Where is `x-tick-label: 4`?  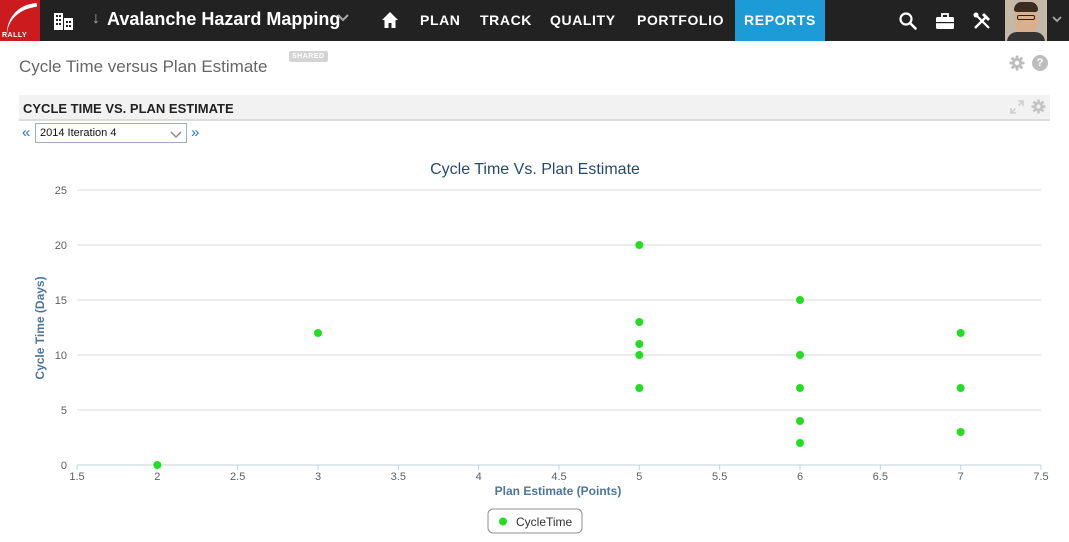
x-tick-label: 4 is located at coordinates (479, 477).